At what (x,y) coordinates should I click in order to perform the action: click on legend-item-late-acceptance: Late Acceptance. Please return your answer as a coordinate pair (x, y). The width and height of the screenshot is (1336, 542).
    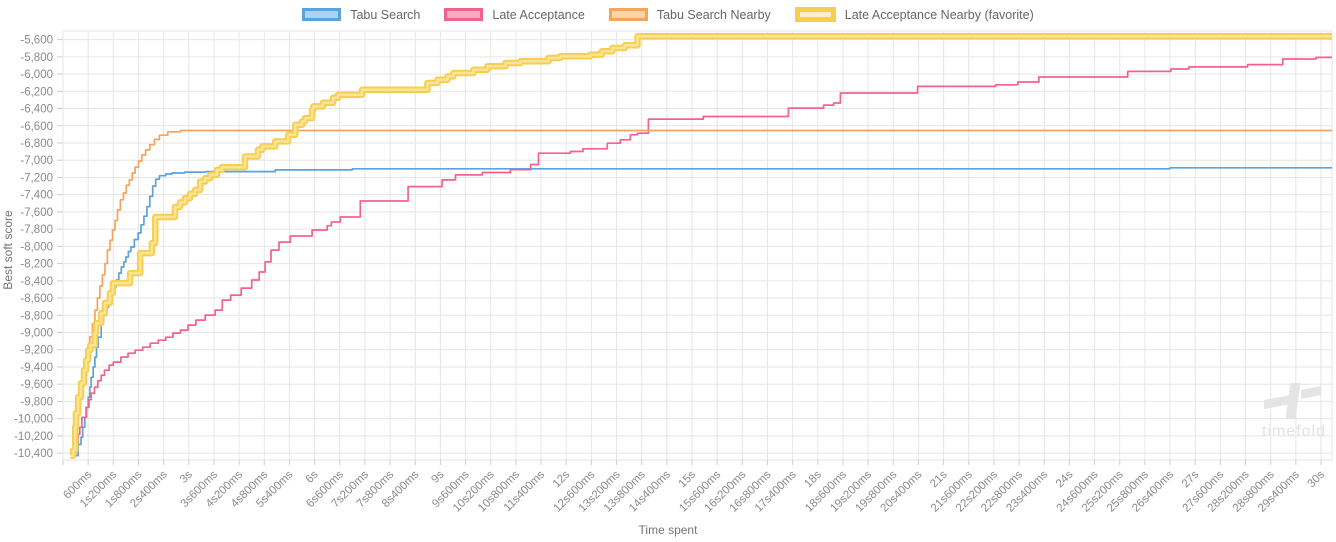
    Looking at the image, I should click on (514, 14).